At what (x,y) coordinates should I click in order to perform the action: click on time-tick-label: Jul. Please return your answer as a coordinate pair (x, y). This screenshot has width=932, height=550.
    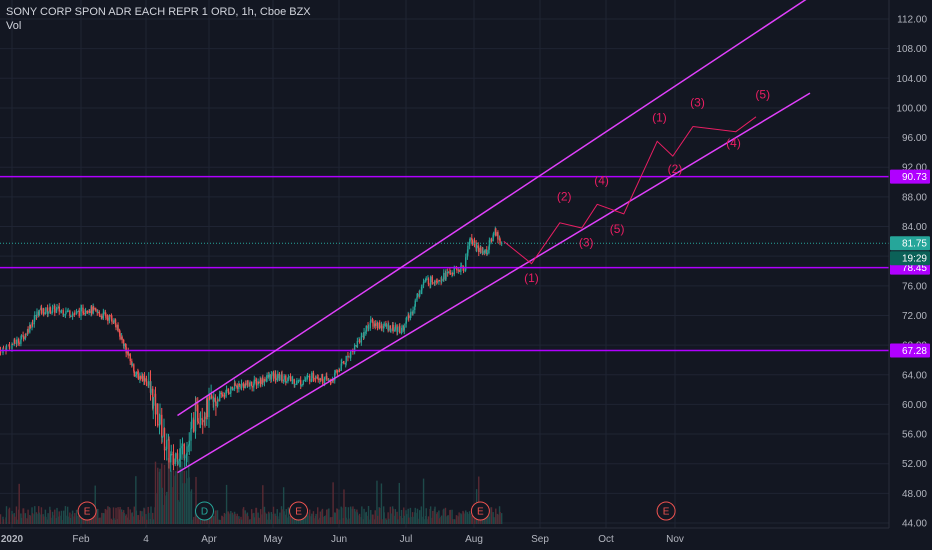
    Looking at the image, I should click on (406, 539).